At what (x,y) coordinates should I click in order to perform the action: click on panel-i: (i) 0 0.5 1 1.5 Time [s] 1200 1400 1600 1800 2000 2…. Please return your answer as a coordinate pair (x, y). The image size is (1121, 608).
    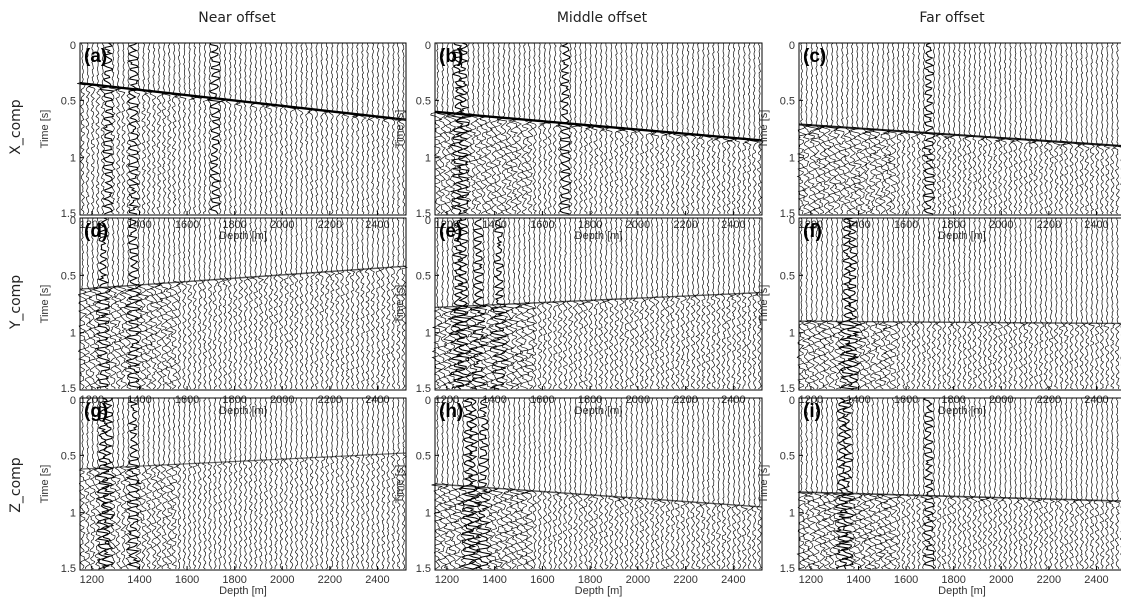
    Looking at the image, I should click on (939, 496).